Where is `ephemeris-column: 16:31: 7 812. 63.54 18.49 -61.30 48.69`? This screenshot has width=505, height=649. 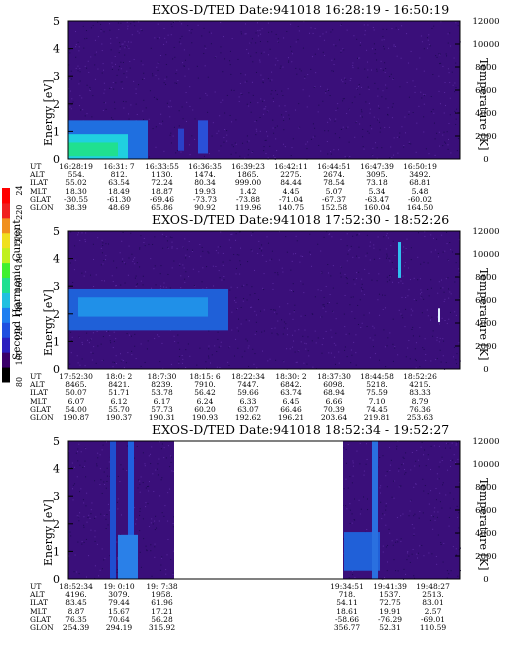 ephemeris-column: 16:31: 7 812. 63.54 18.49 -61.30 48.69 is located at coordinates (119, 187).